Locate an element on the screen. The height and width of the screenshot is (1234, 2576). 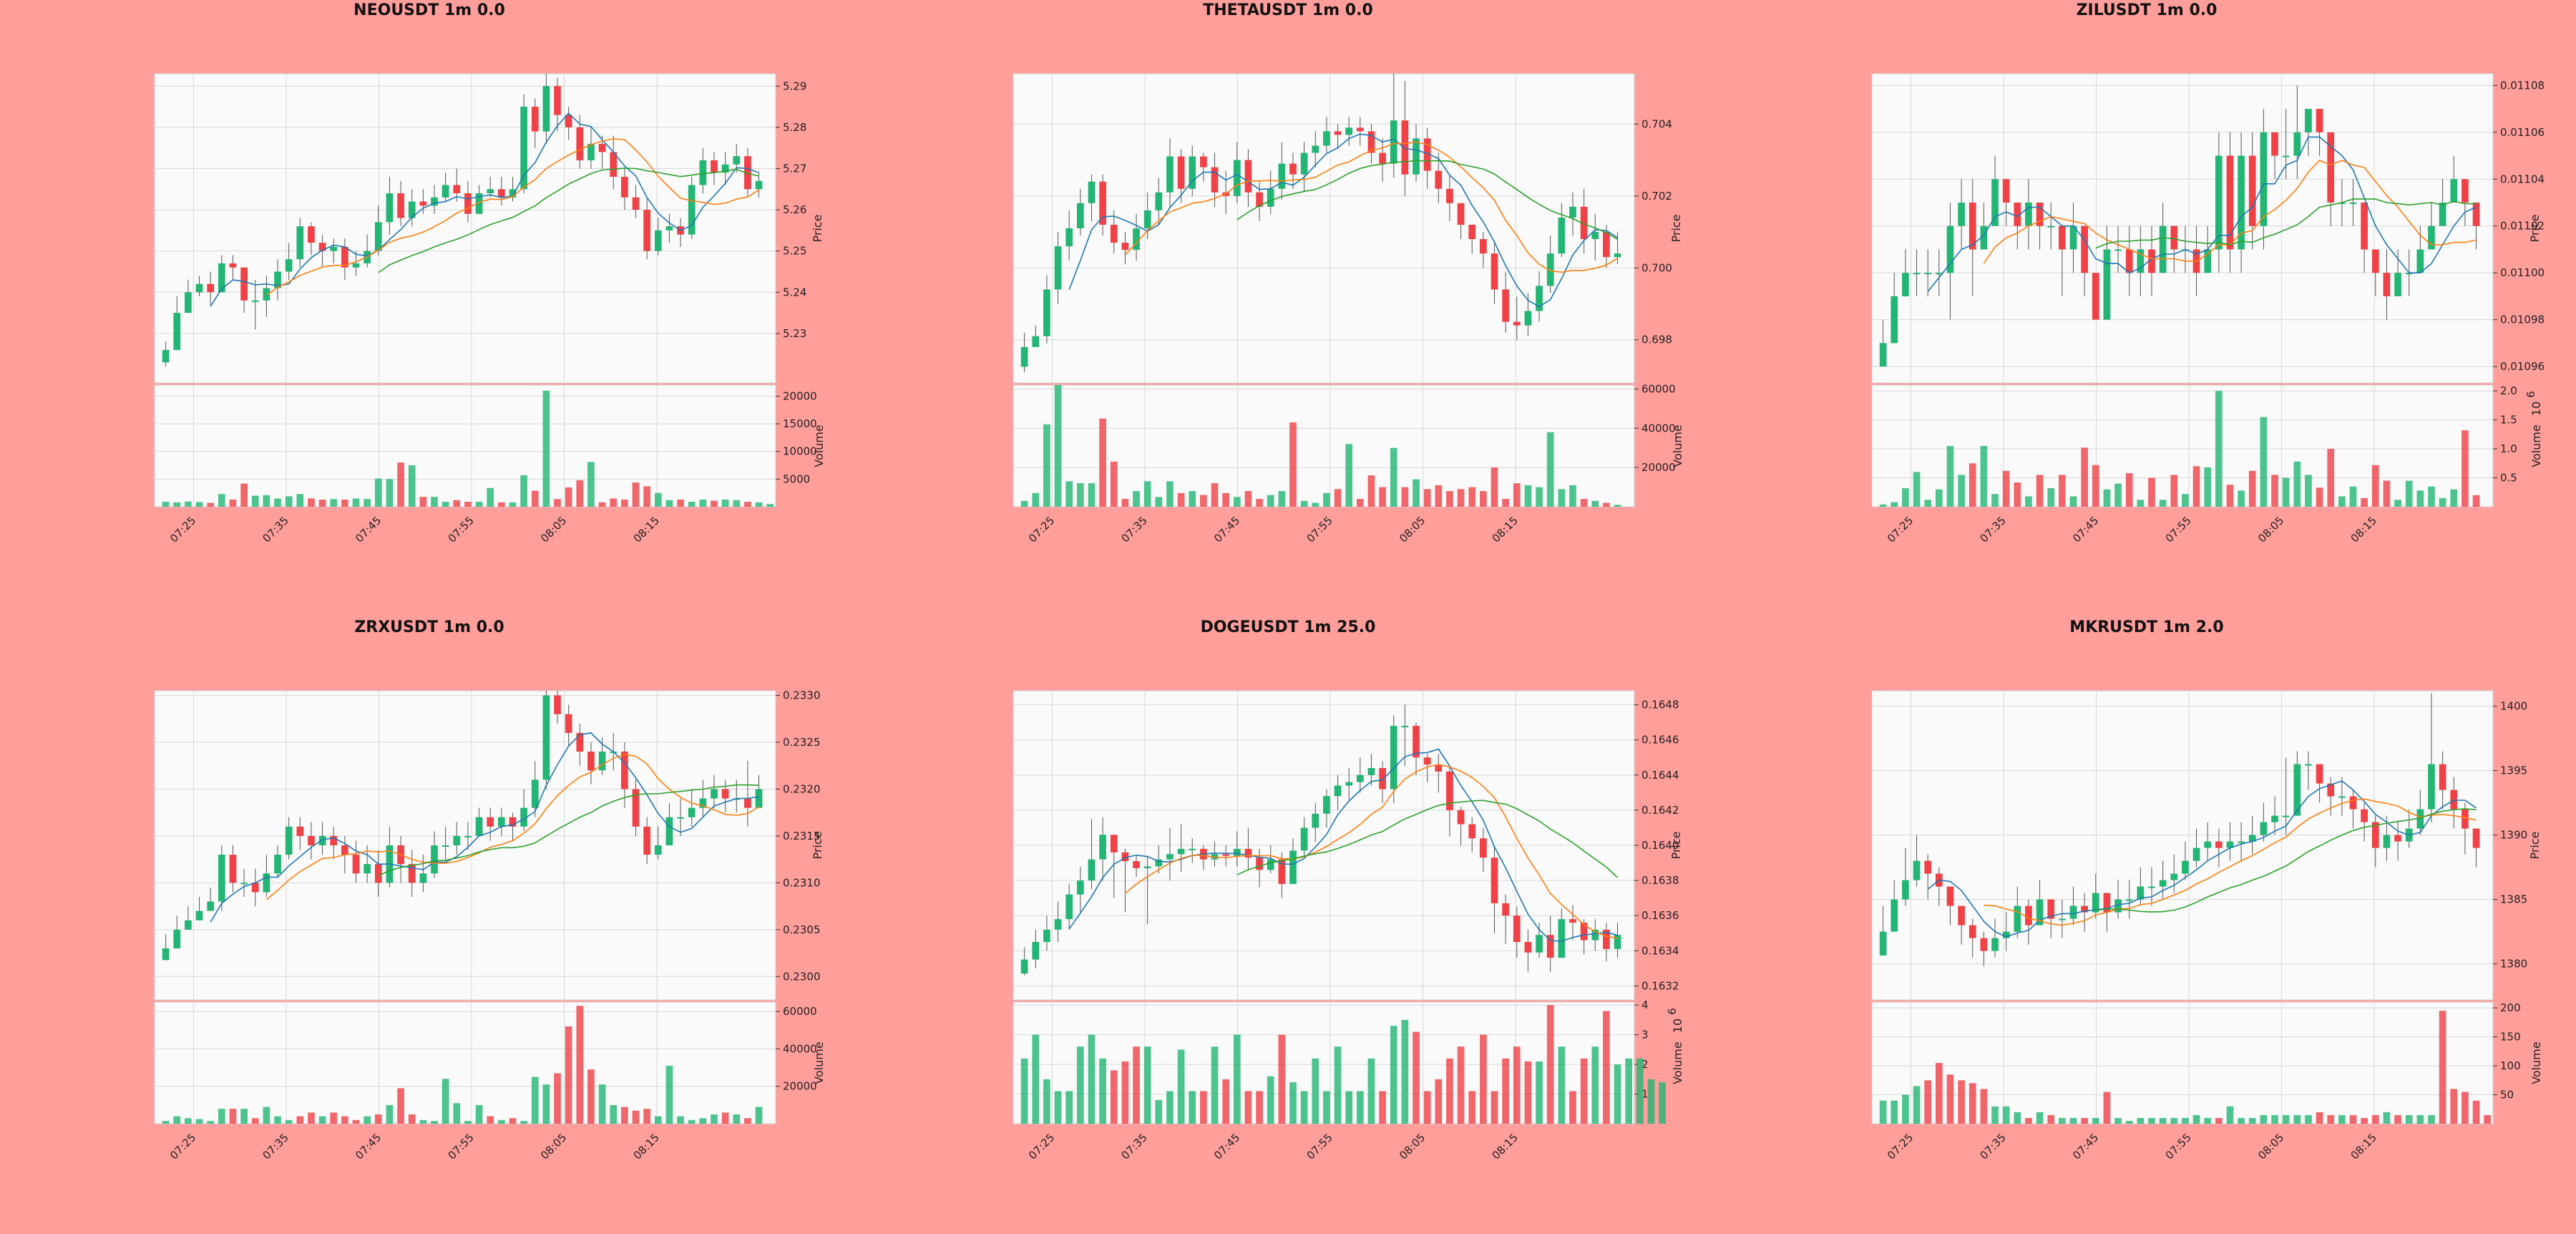
y-tick-label: 1395 is located at coordinates (2513, 771).